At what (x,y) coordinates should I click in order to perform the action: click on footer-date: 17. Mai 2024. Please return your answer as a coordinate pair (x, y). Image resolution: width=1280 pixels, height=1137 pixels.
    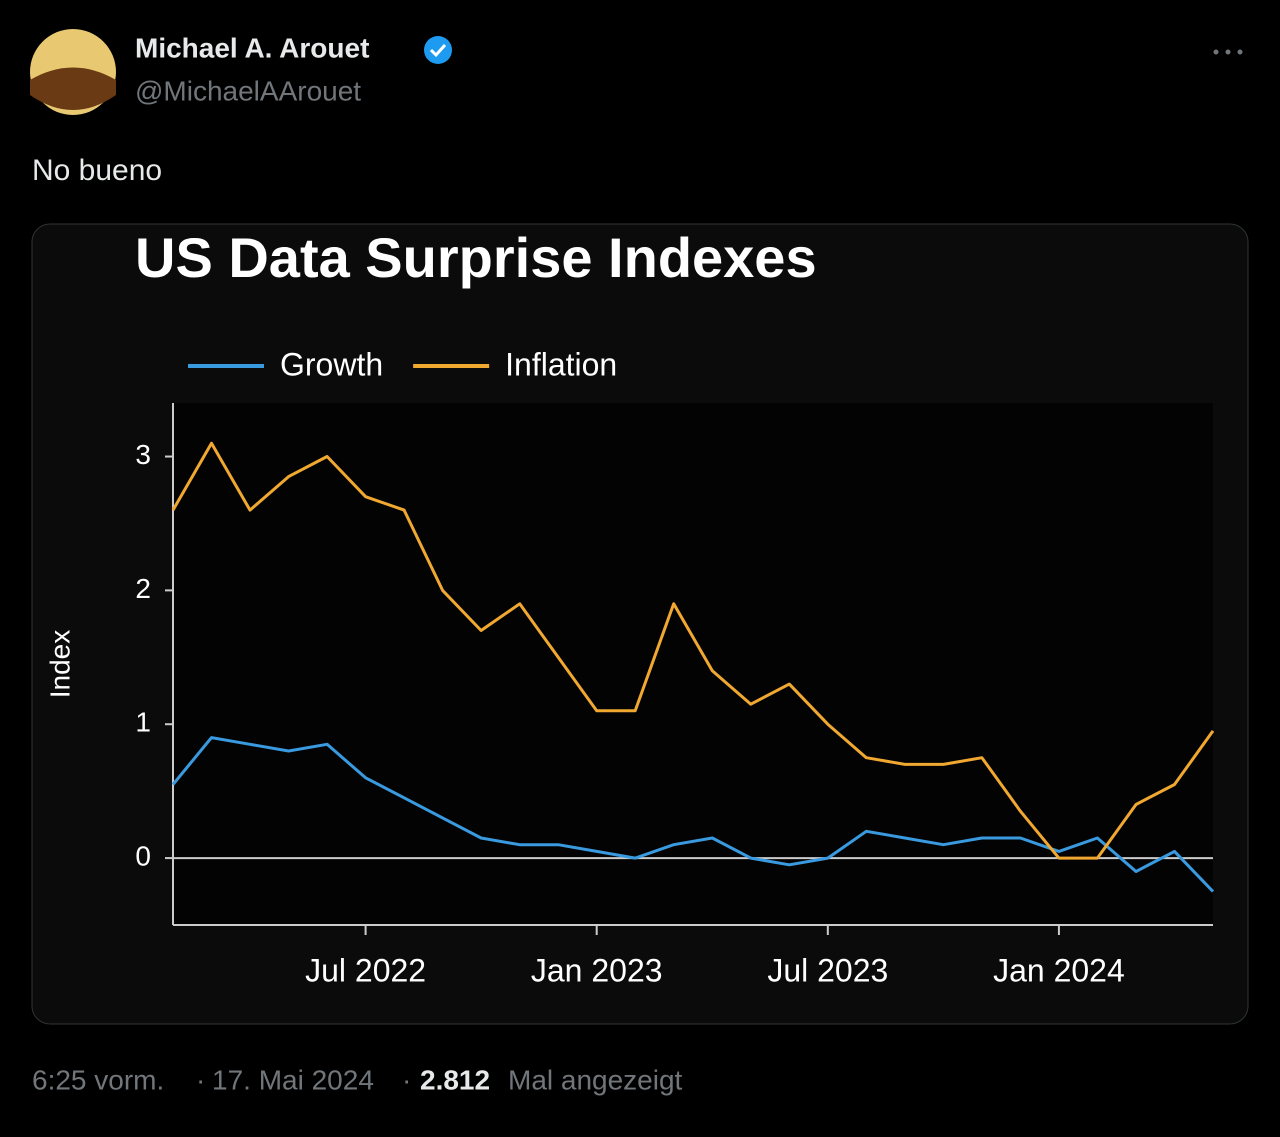
    Looking at the image, I should click on (293, 1079).